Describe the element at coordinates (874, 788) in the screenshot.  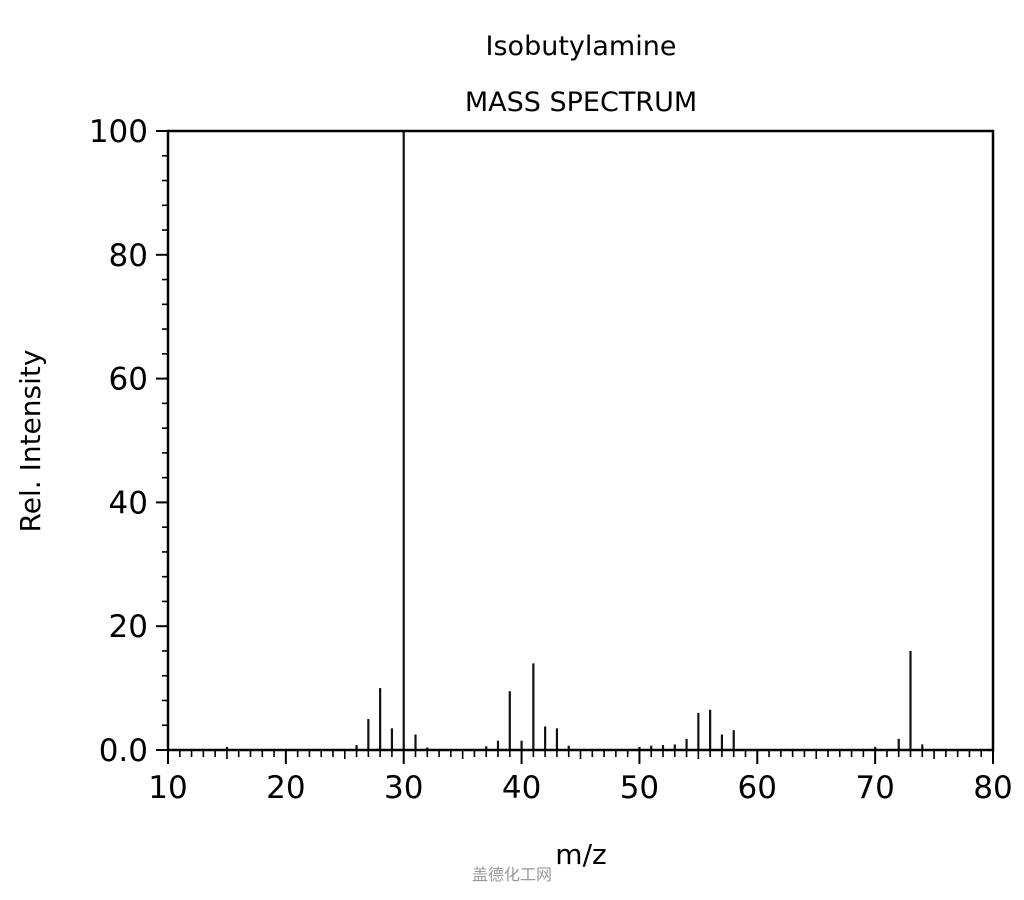
I see `x-tick-label-70: 70` at that location.